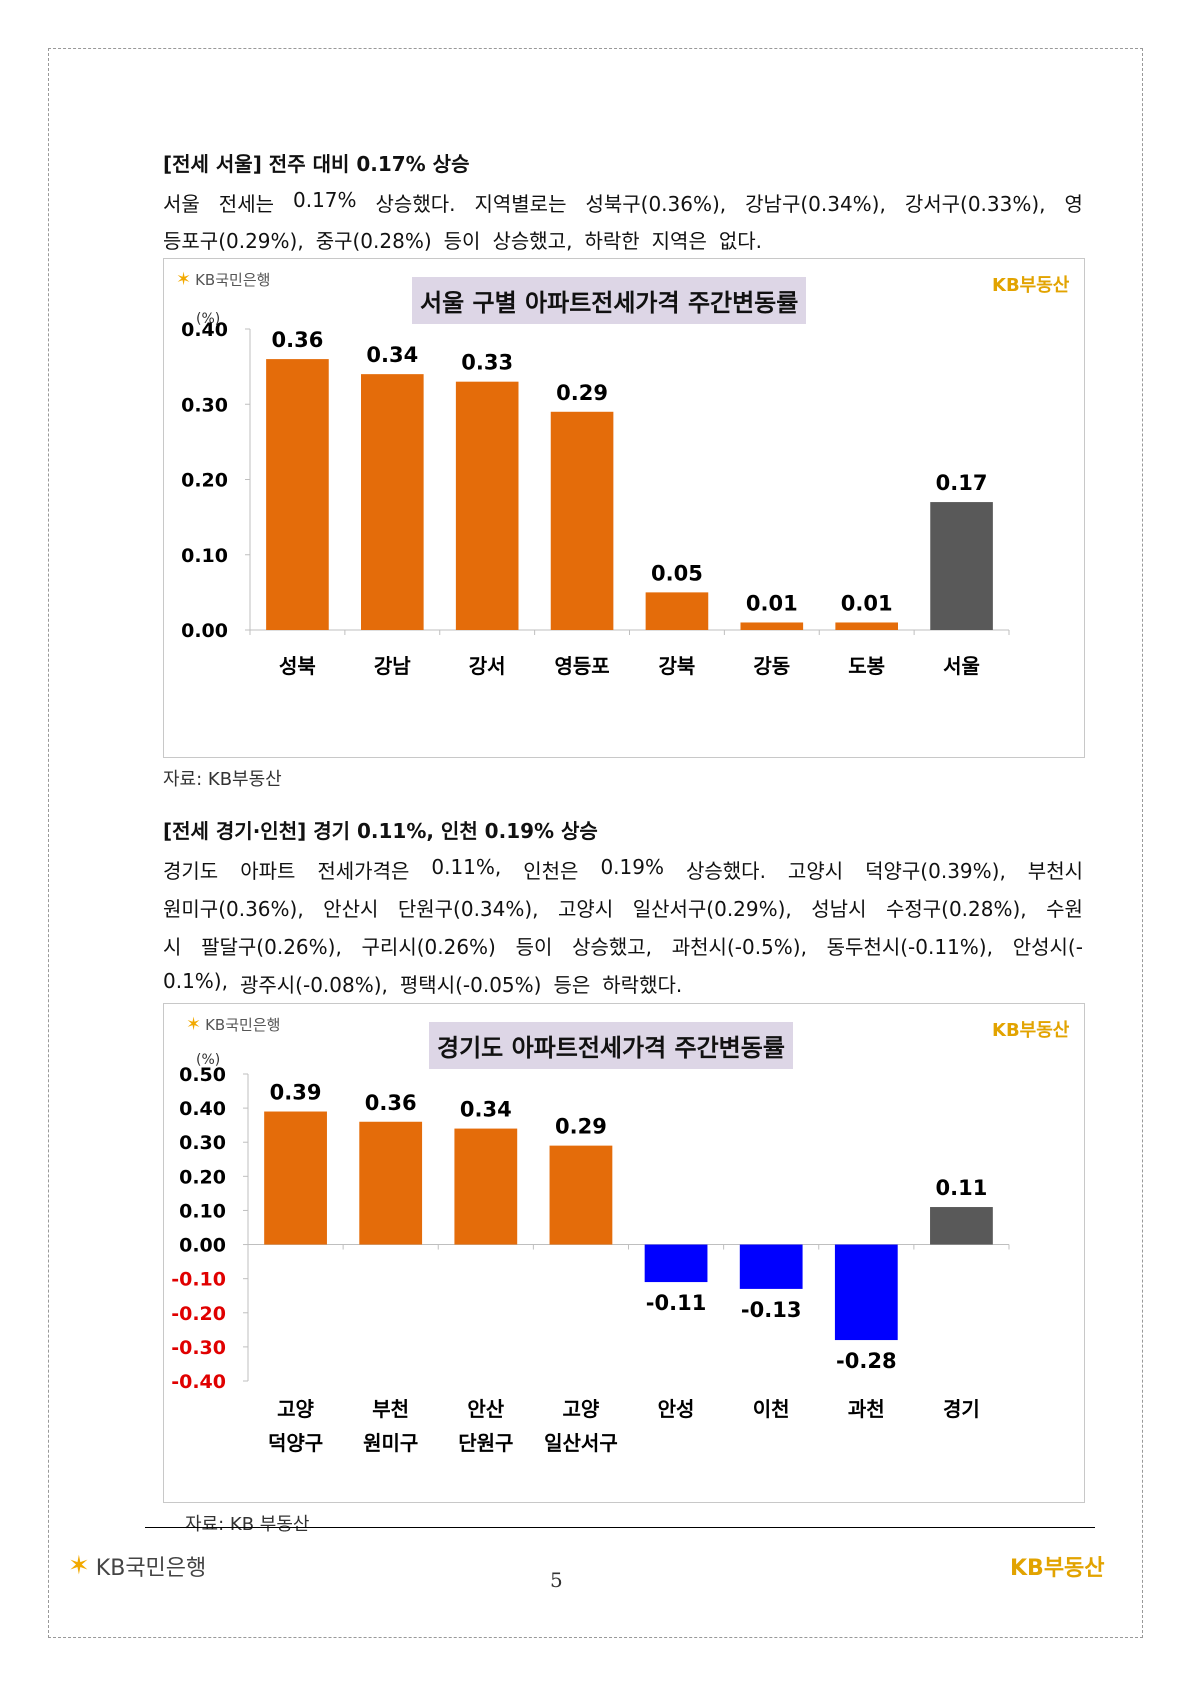 This screenshot has width=1190, height=1683. Describe the element at coordinates (208, 319) in the screenshot. I see `chart1-unit: (%)` at that location.